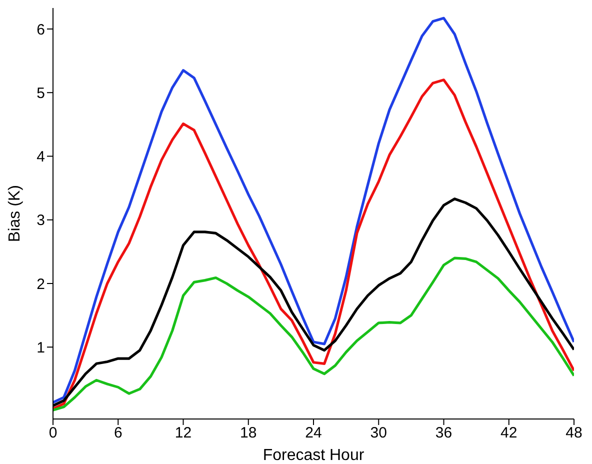  Describe the element at coordinates (40, 157) in the screenshot. I see `y-tick-label: 4` at that location.